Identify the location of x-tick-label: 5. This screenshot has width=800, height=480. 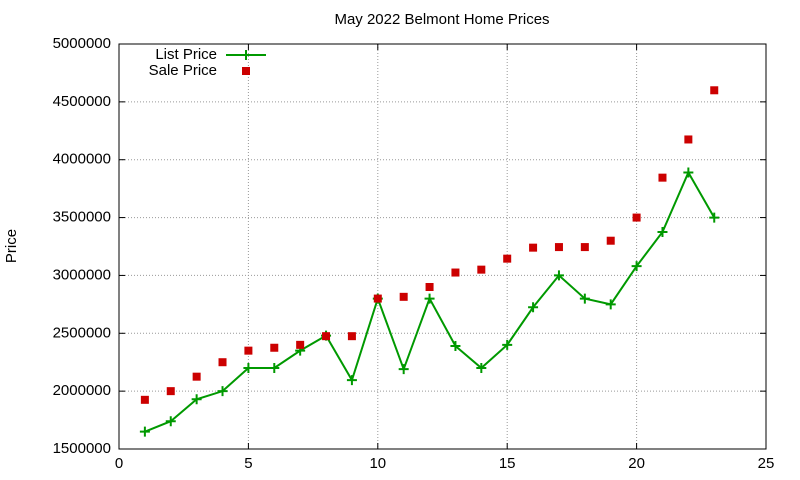
(248, 463).